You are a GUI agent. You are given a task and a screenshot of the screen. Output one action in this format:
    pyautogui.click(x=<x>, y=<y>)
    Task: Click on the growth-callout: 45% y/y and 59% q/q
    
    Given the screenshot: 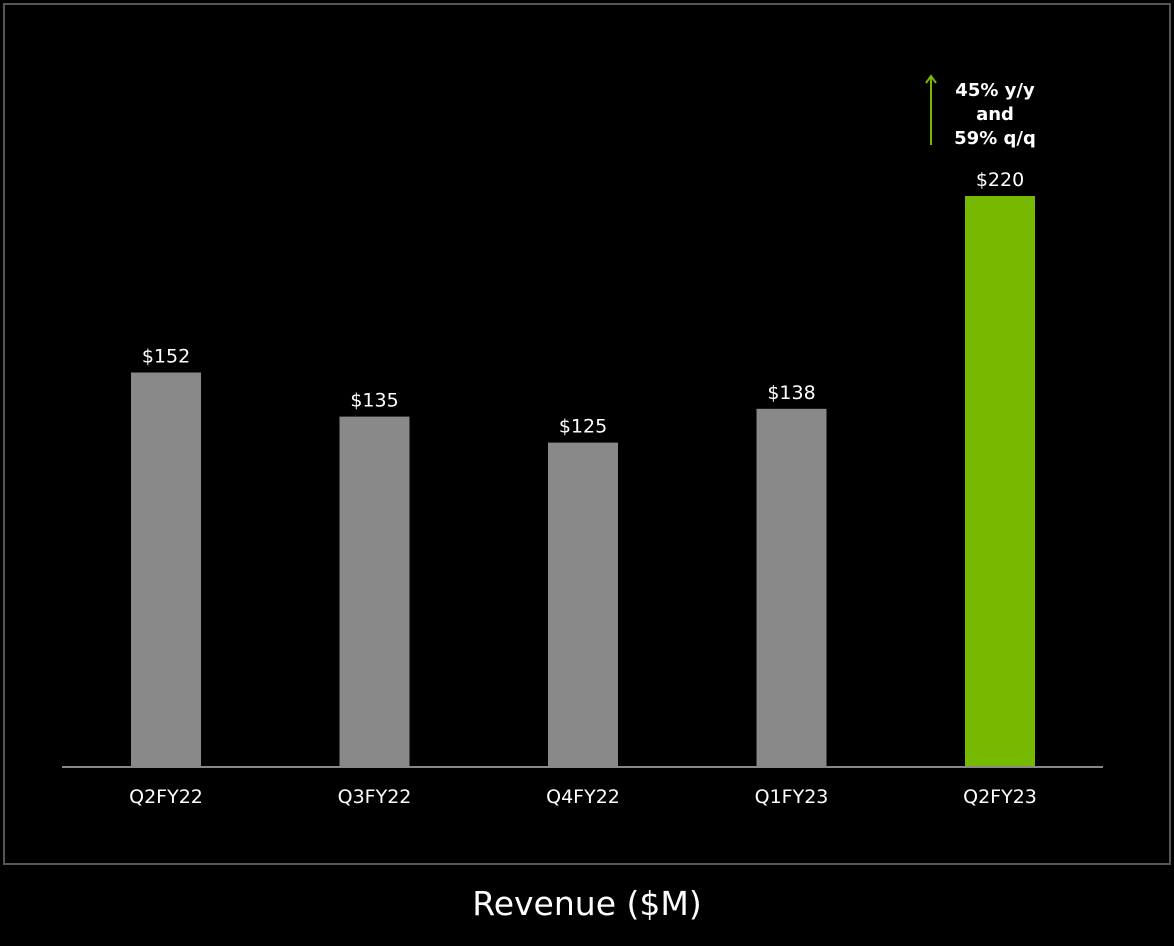 What is the action you would take?
    pyautogui.click(x=980, y=111)
    